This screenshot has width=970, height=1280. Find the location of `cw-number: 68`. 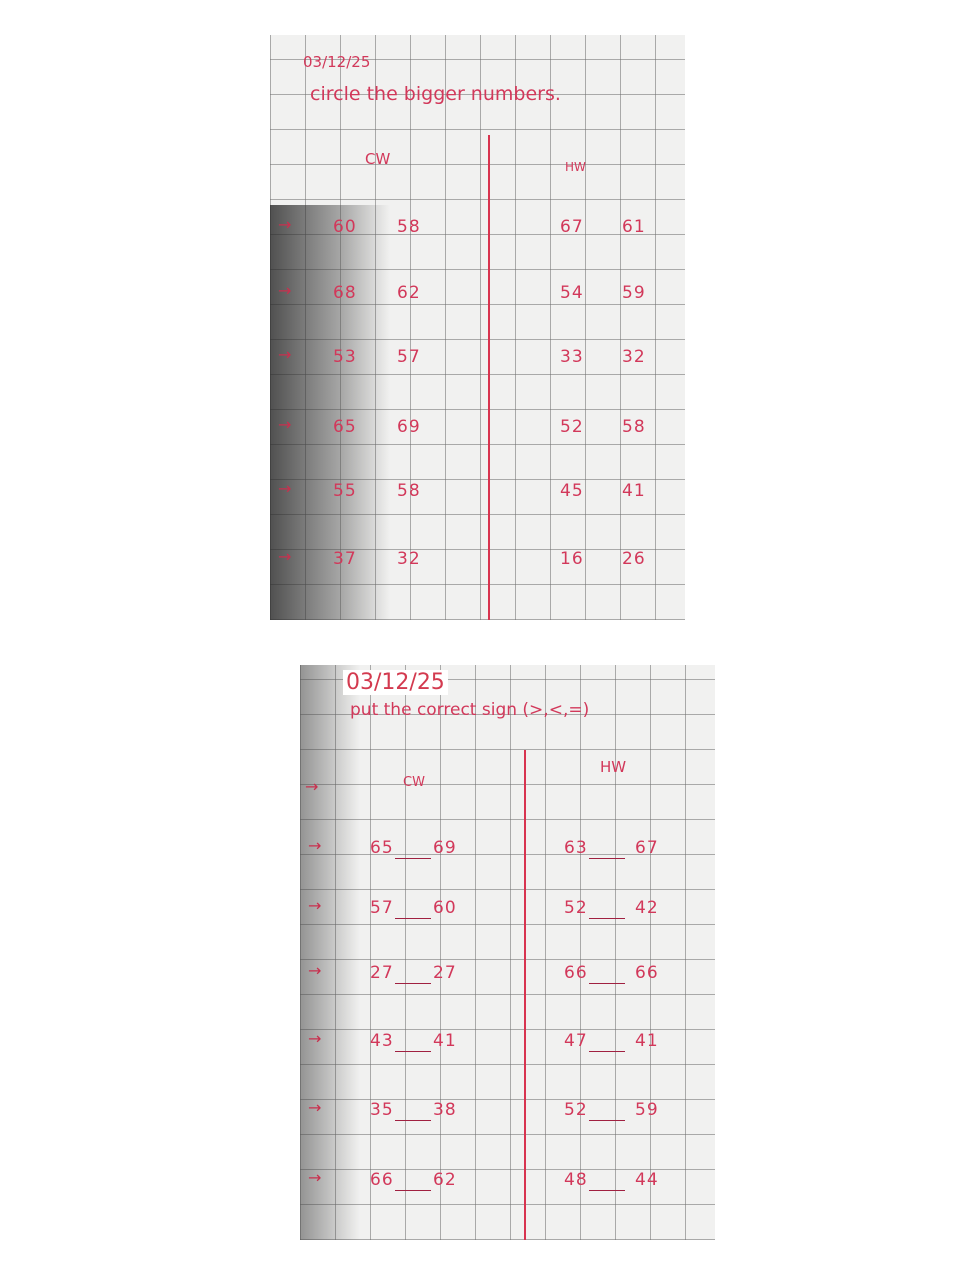

cw-number: 68 is located at coordinates (345, 293).